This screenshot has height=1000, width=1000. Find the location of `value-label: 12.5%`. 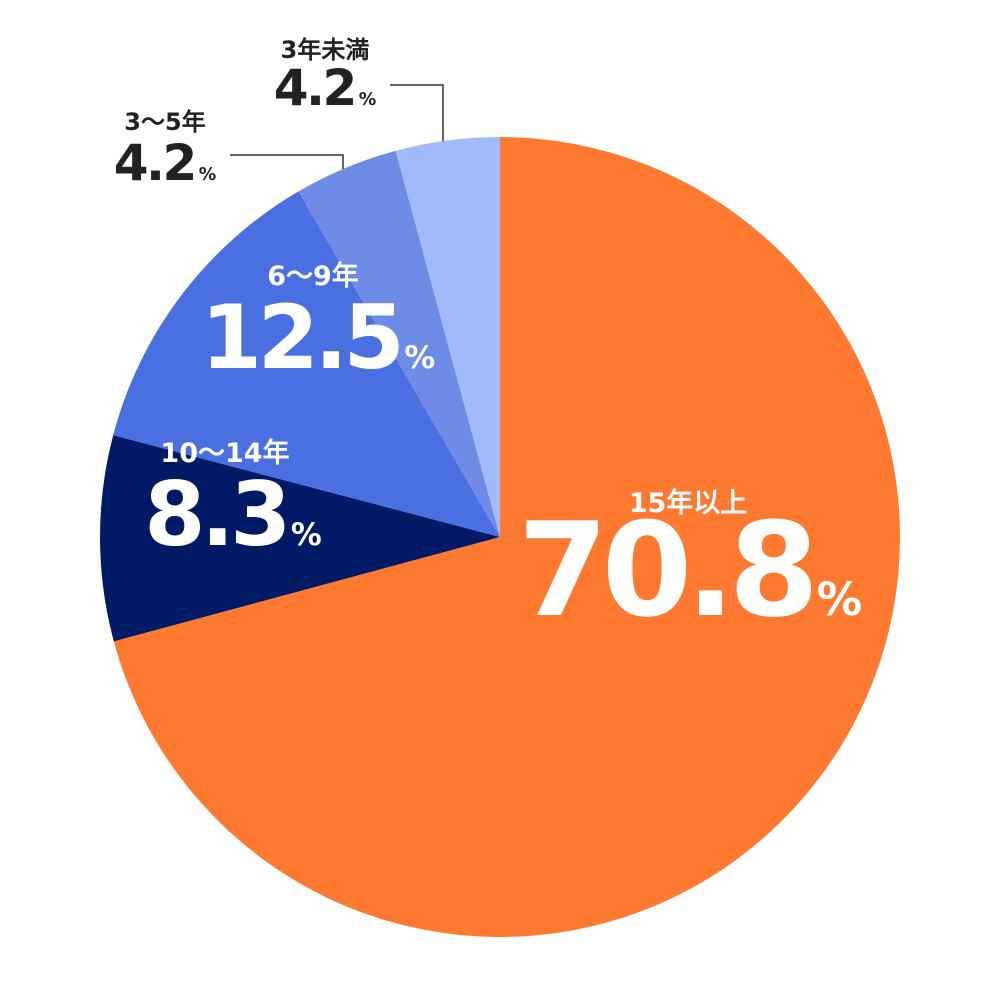

value-label: 12.5% is located at coordinates (318, 337).